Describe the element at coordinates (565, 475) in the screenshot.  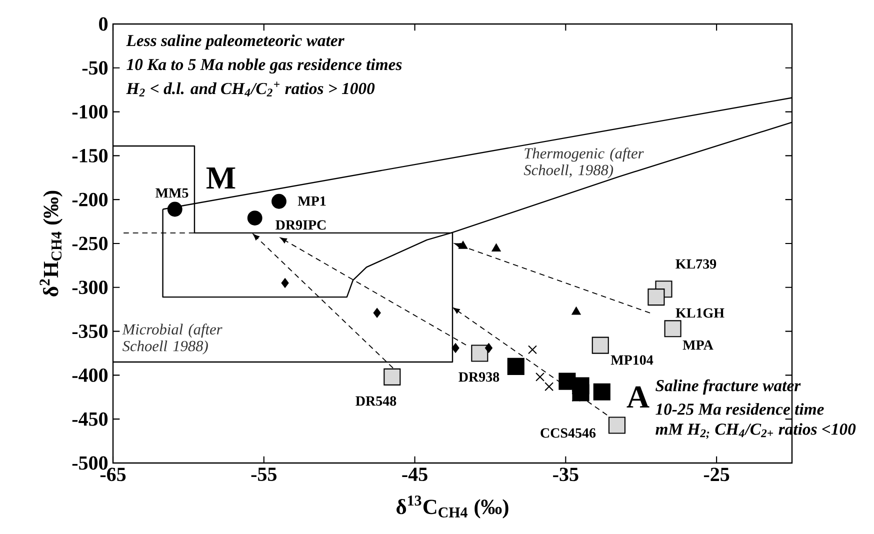
I see `x-tick-label: -35` at that location.